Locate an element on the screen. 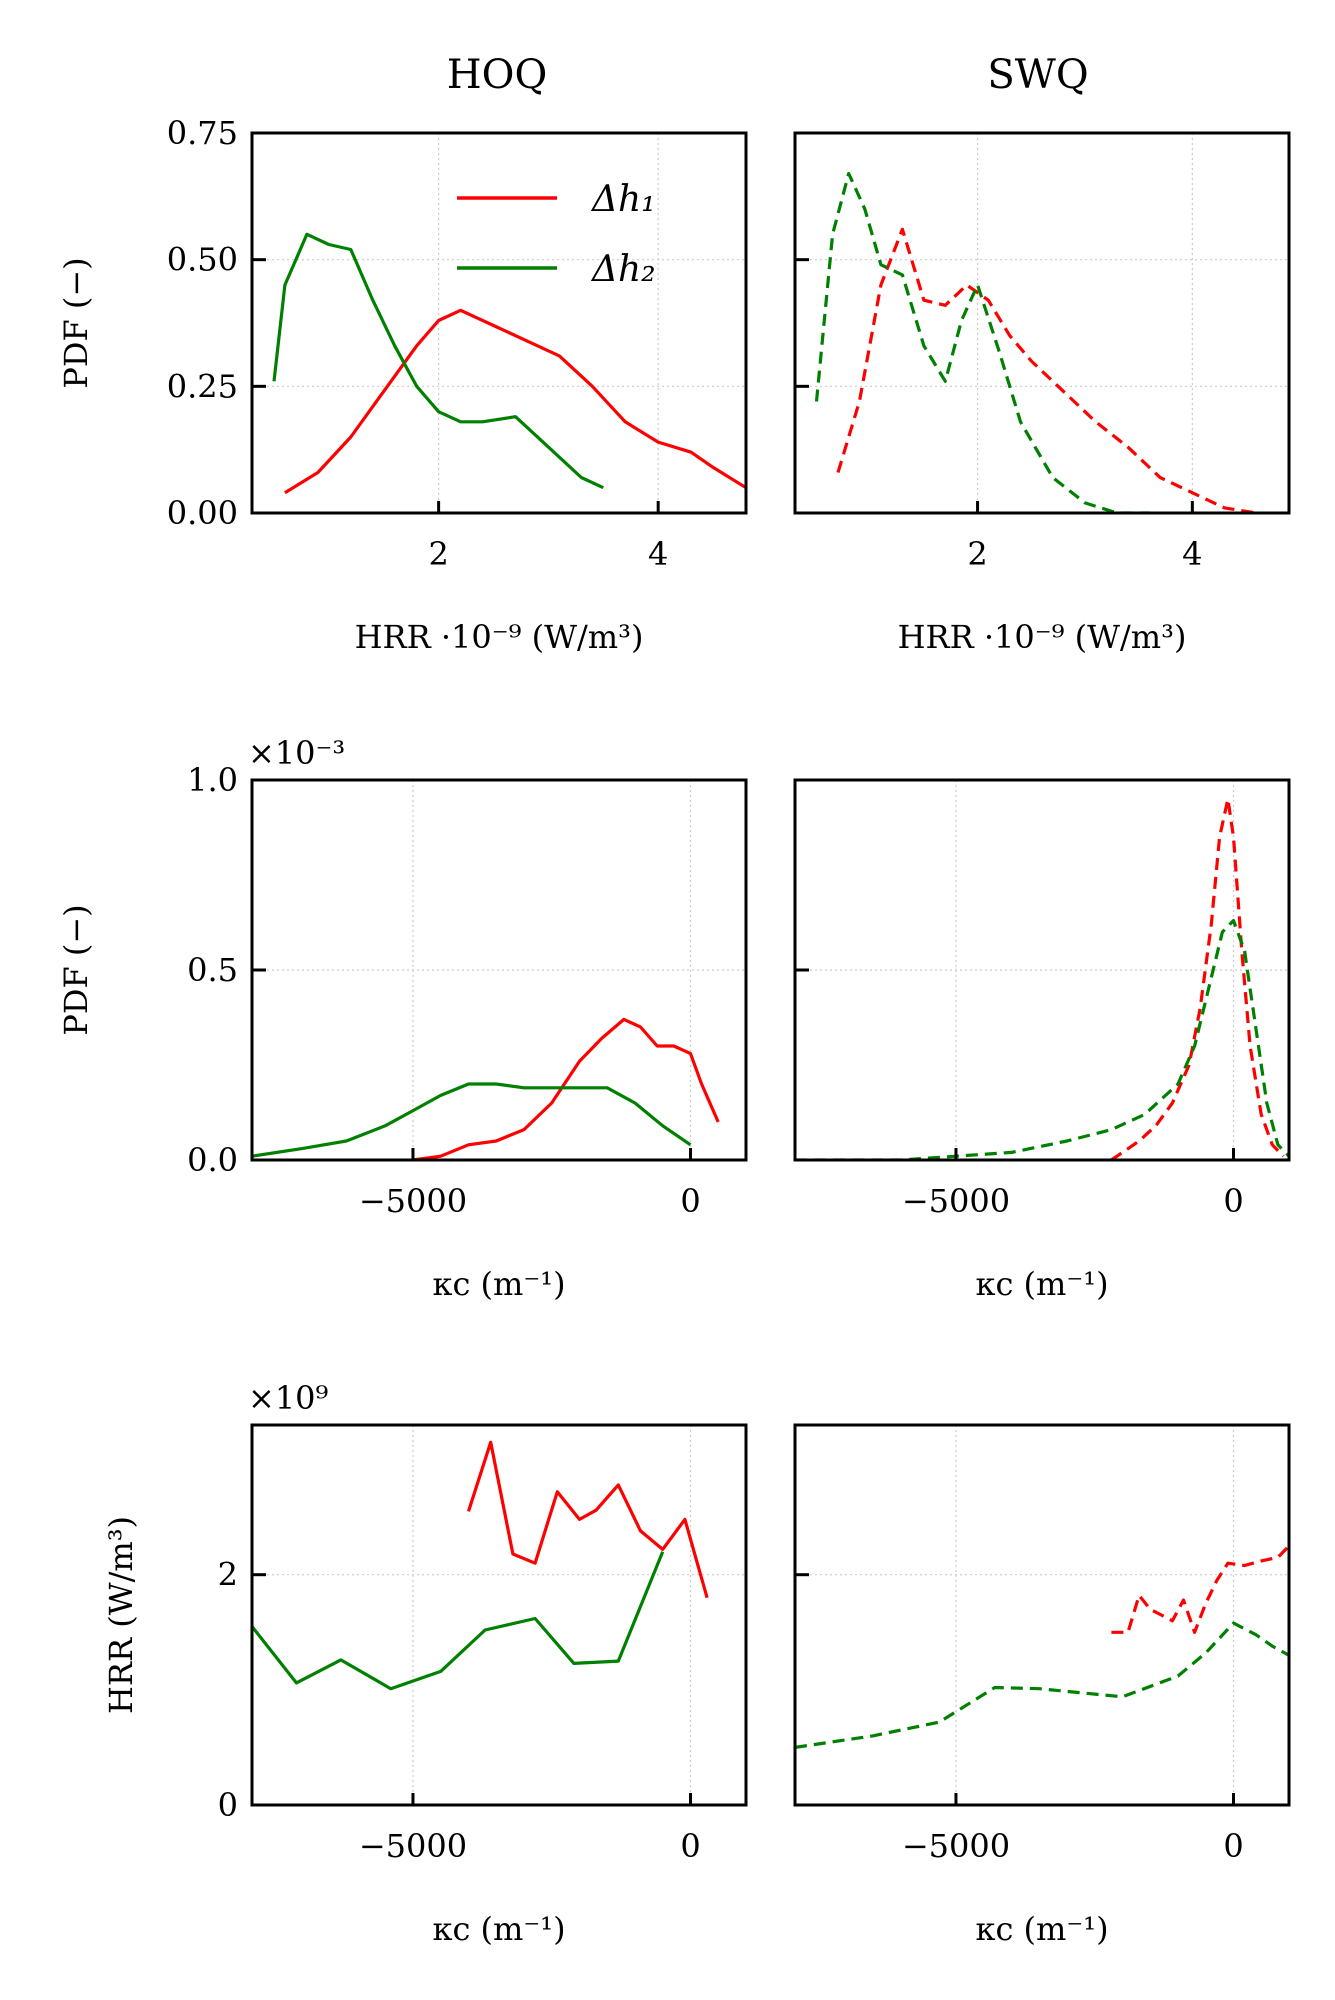 The width and height of the screenshot is (1335, 2000). y-tick-label: 0.25 is located at coordinates (202, 386).